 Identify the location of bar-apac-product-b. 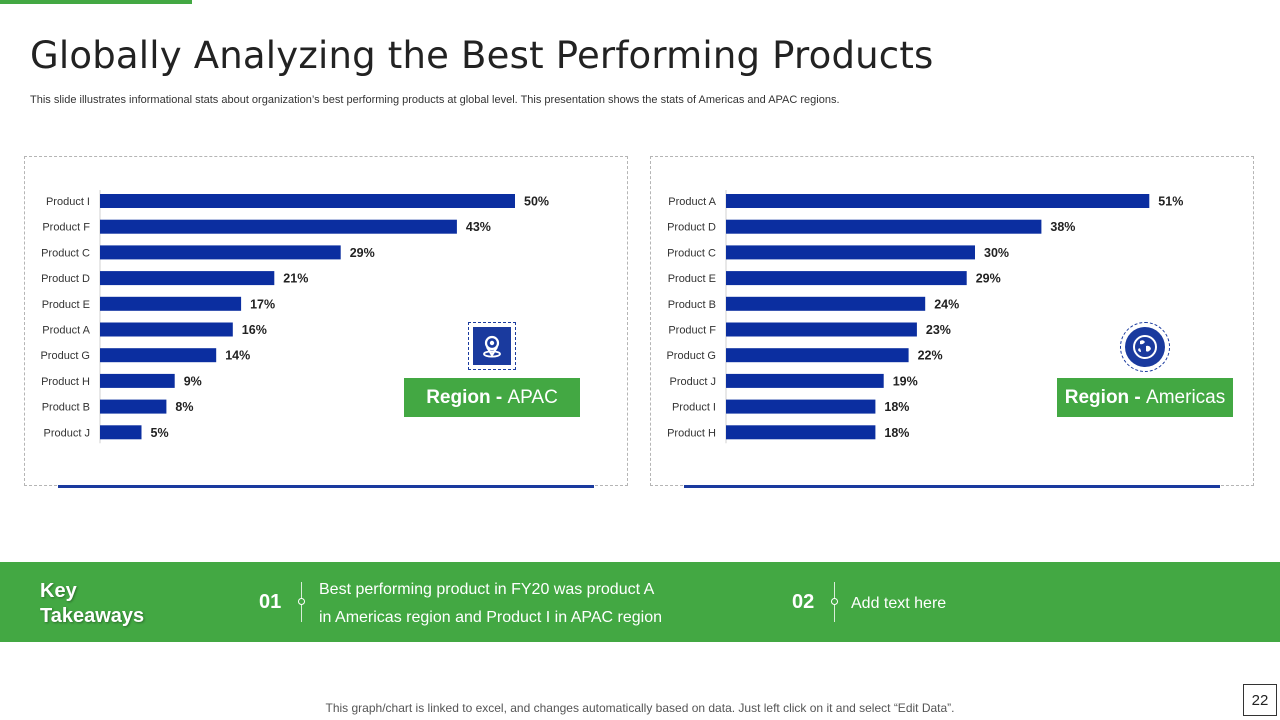
(133, 406).